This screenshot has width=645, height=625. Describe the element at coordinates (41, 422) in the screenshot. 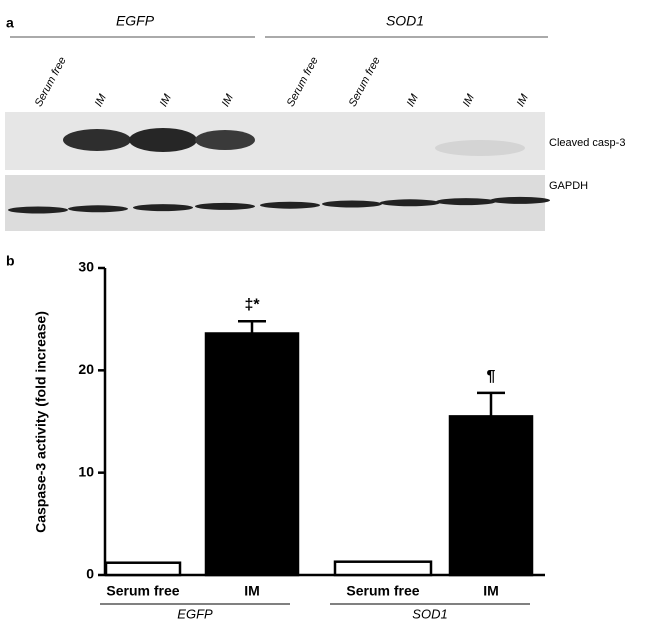

I see `y-axis-label: Caspase-3 activity (fold increase)` at that location.